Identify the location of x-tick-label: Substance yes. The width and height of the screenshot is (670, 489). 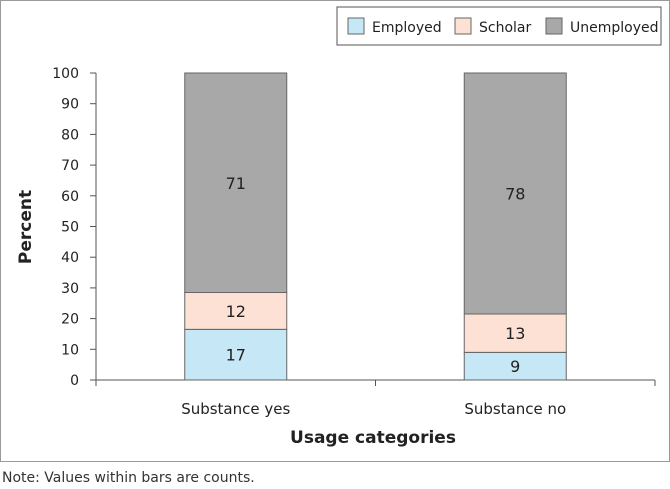
(235, 409).